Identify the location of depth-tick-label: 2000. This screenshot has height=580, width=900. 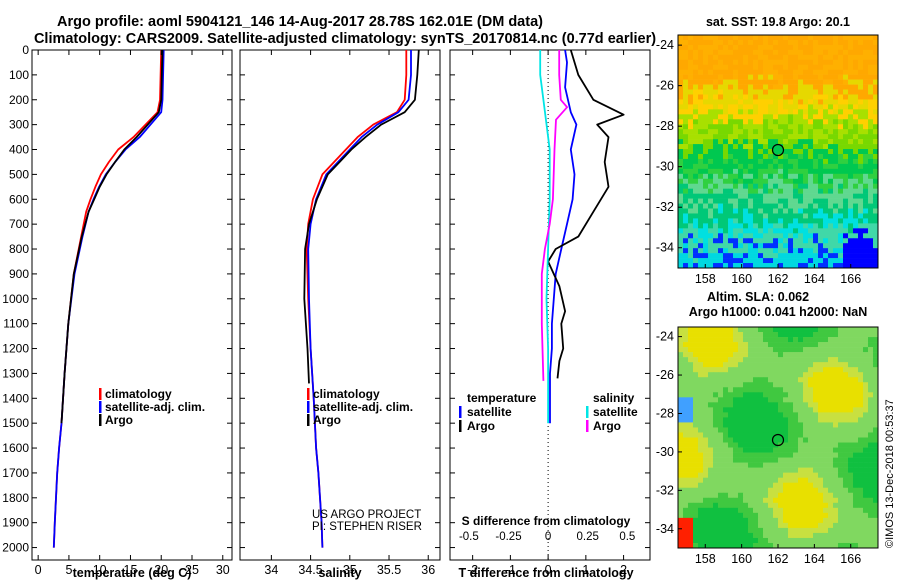
(15, 548).